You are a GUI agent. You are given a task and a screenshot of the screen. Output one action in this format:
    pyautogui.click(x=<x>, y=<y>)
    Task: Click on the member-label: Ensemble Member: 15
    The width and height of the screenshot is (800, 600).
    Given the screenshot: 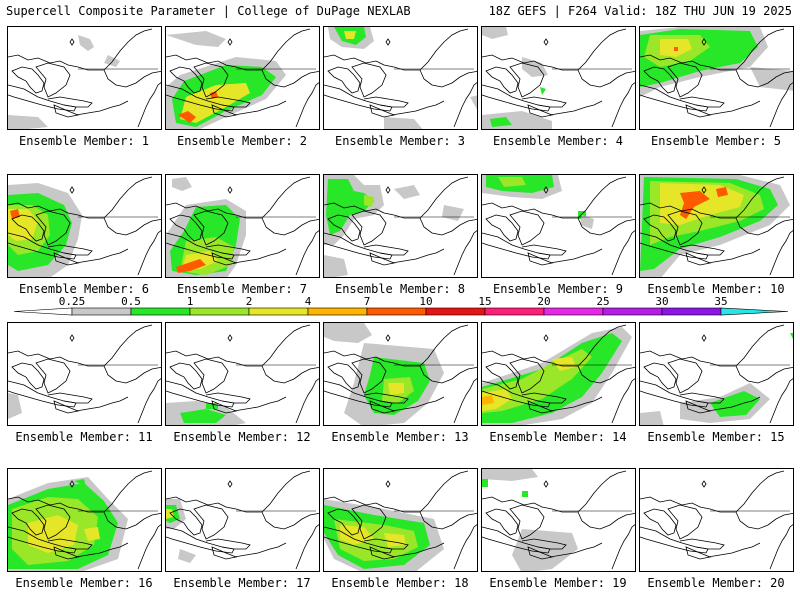 What is the action you would take?
    pyautogui.click(x=716, y=437)
    